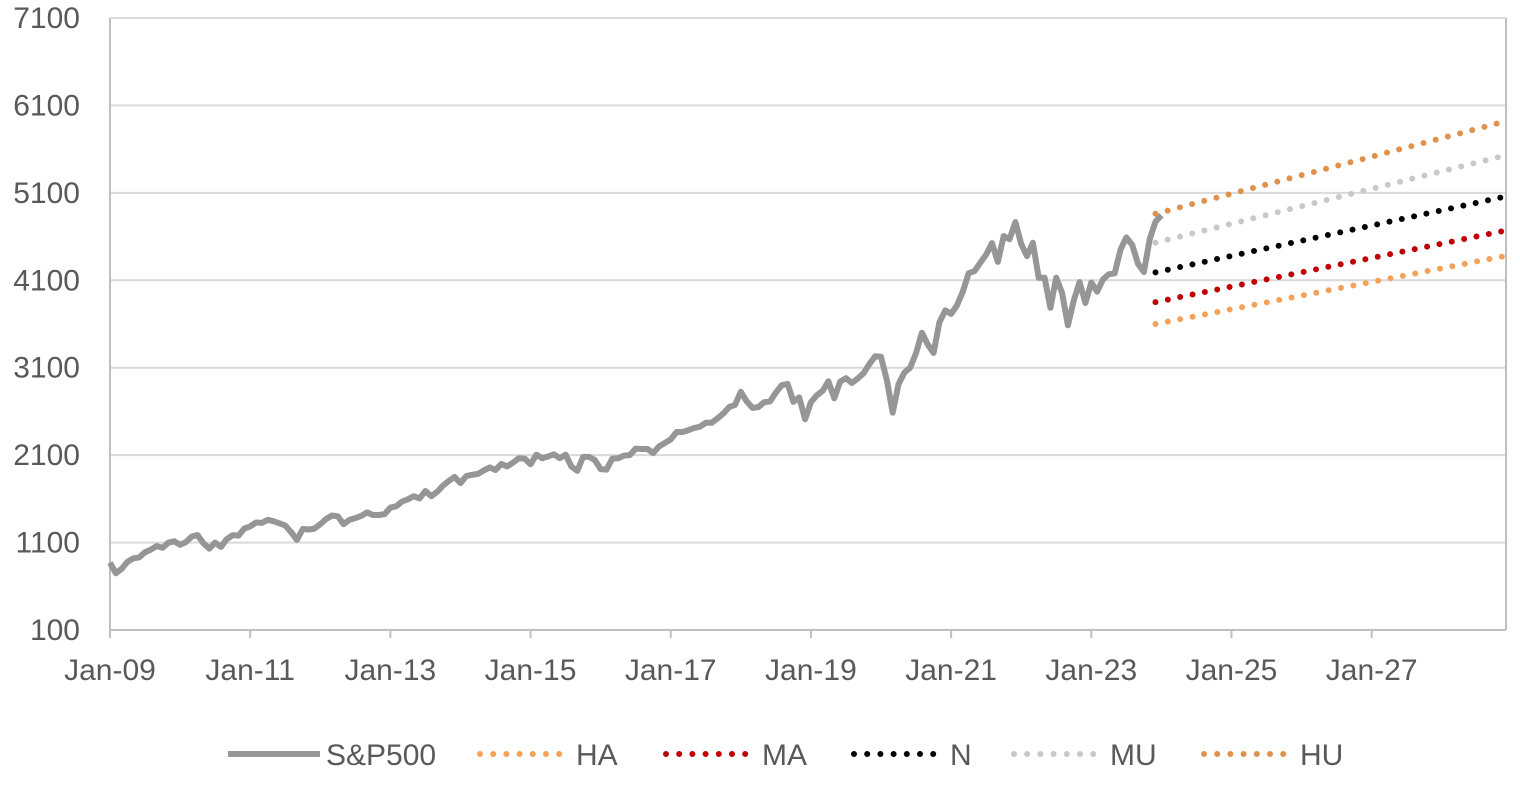 Image resolution: width=1520 pixels, height=795 pixels. I want to click on y-tick-label: 4100, so click(46, 280).